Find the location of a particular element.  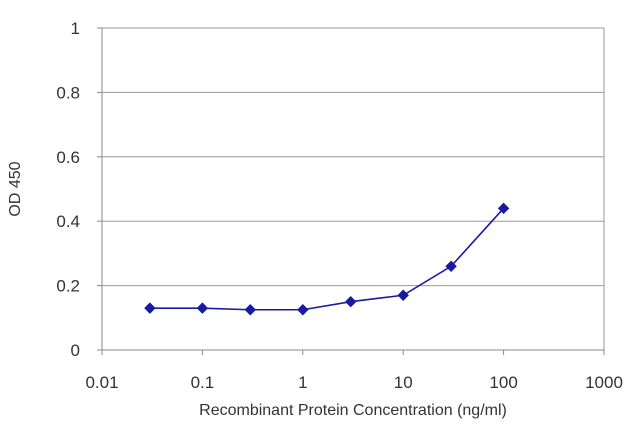

x-tick-label: 0.1 is located at coordinates (203, 382).